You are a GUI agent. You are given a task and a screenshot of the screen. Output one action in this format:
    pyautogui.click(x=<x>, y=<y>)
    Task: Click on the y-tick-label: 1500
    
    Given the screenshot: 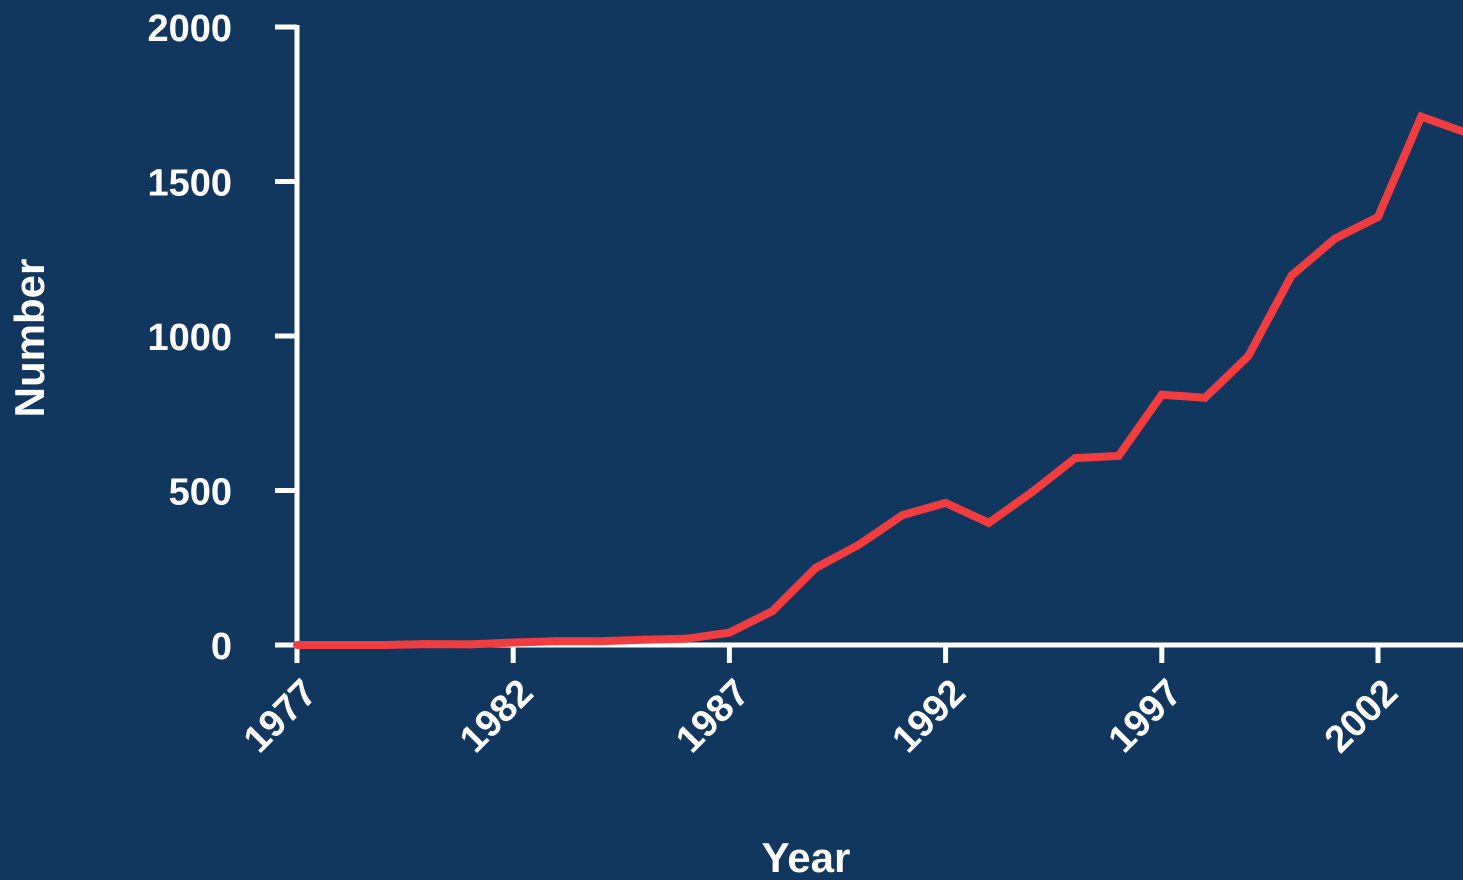 What is the action you would take?
    pyautogui.click(x=189, y=184)
    